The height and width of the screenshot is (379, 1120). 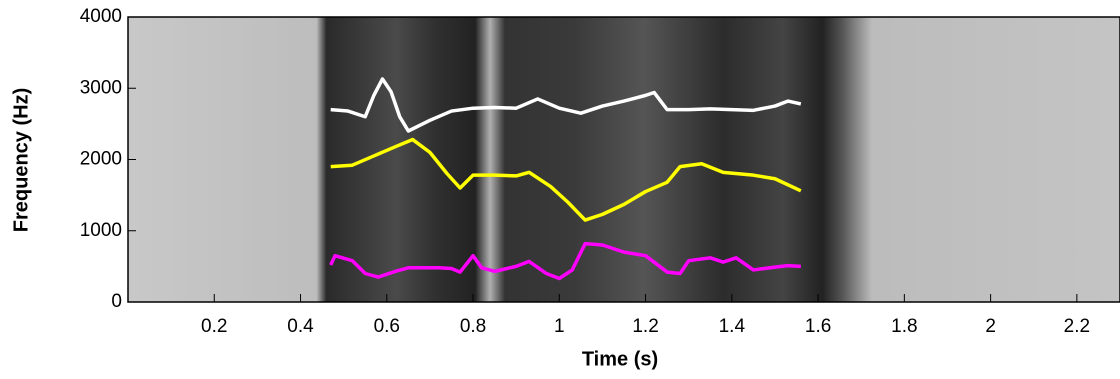 What do you see at coordinates (101, 87) in the screenshot?
I see `y-tick-label: 3000` at bounding box center [101, 87].